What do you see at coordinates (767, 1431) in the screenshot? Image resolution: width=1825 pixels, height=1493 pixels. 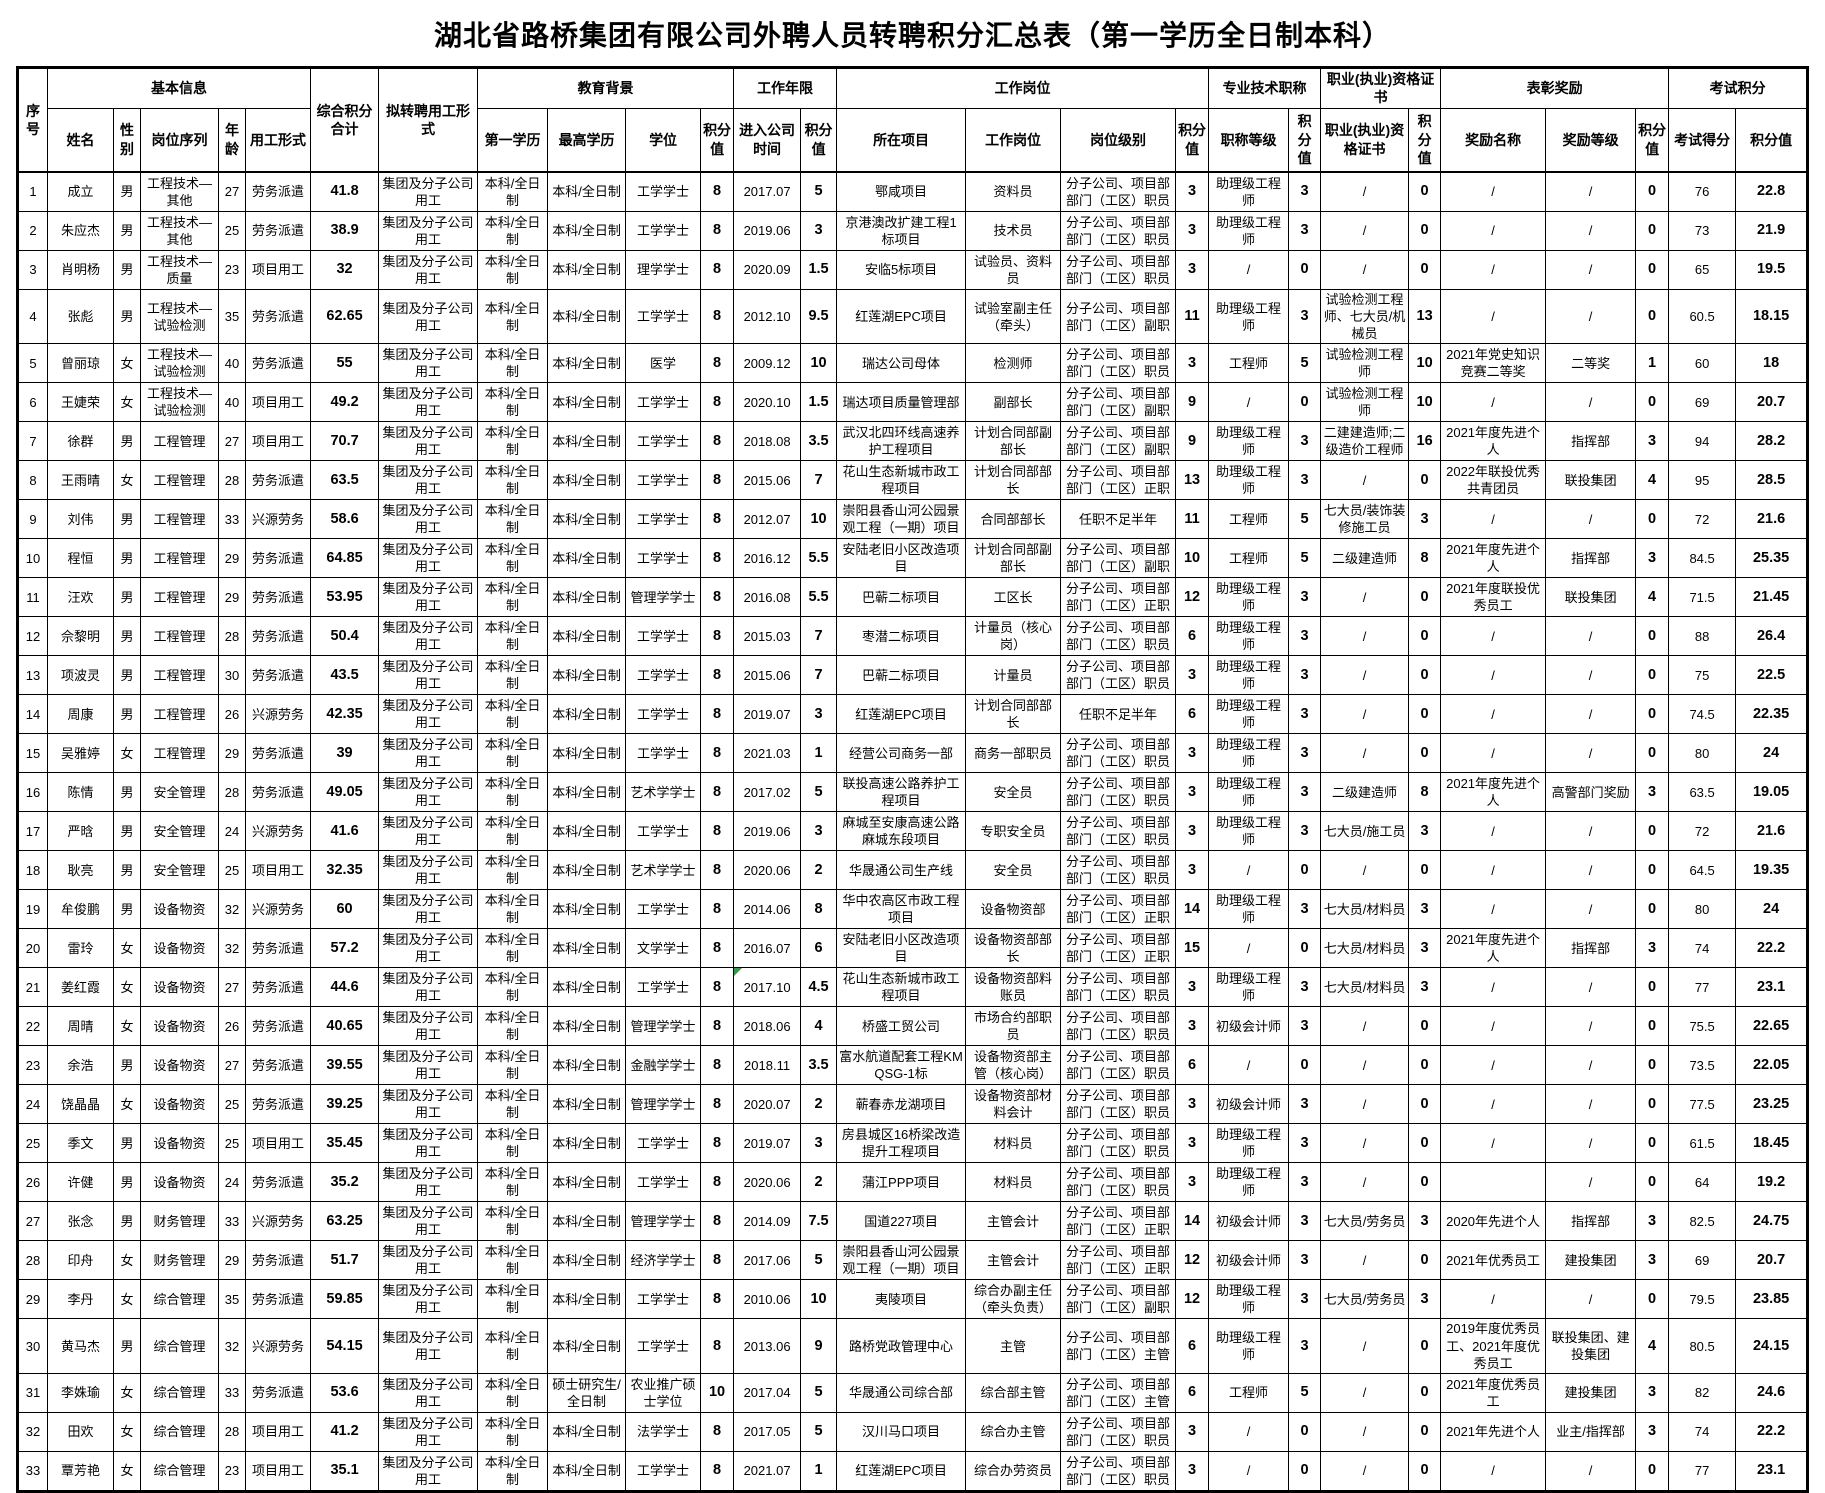 I see `cell-entry-date: 2017.05` at bounding box center [767, 1431].